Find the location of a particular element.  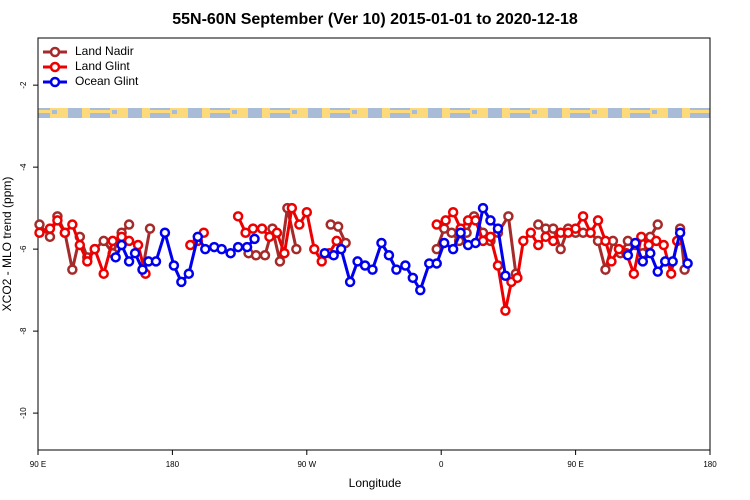

y-axis-label: XCO2 - MLO trend (ppm) is located at coordinates (7, 244).